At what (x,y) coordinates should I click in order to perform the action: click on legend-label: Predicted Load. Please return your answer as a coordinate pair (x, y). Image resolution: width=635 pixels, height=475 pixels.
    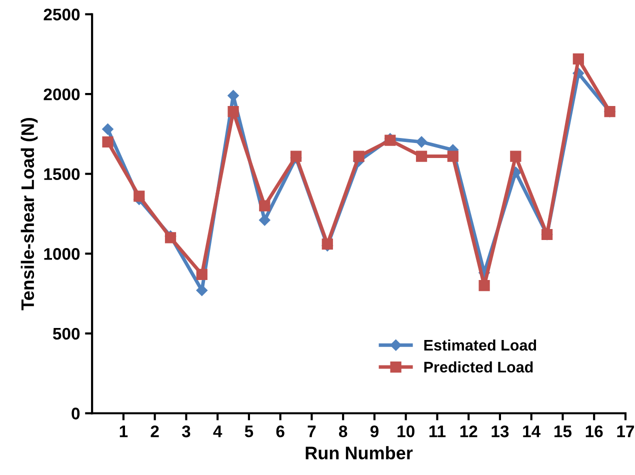
    Looking at the image, I should click on (478, 367).